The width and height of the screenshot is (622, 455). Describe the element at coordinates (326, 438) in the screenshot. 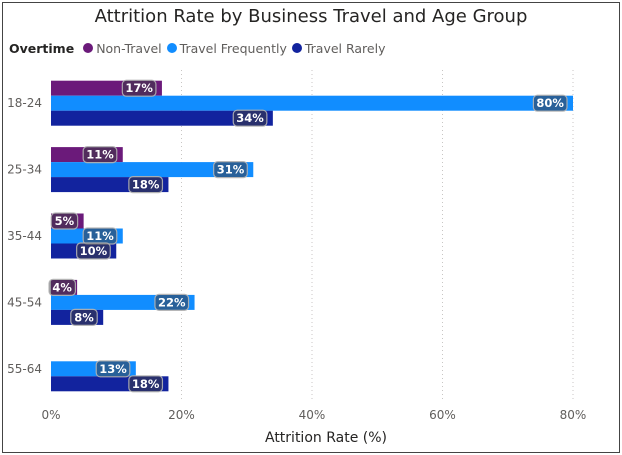

I see `x-axis-title: Attrition Rate (%)` at that location.